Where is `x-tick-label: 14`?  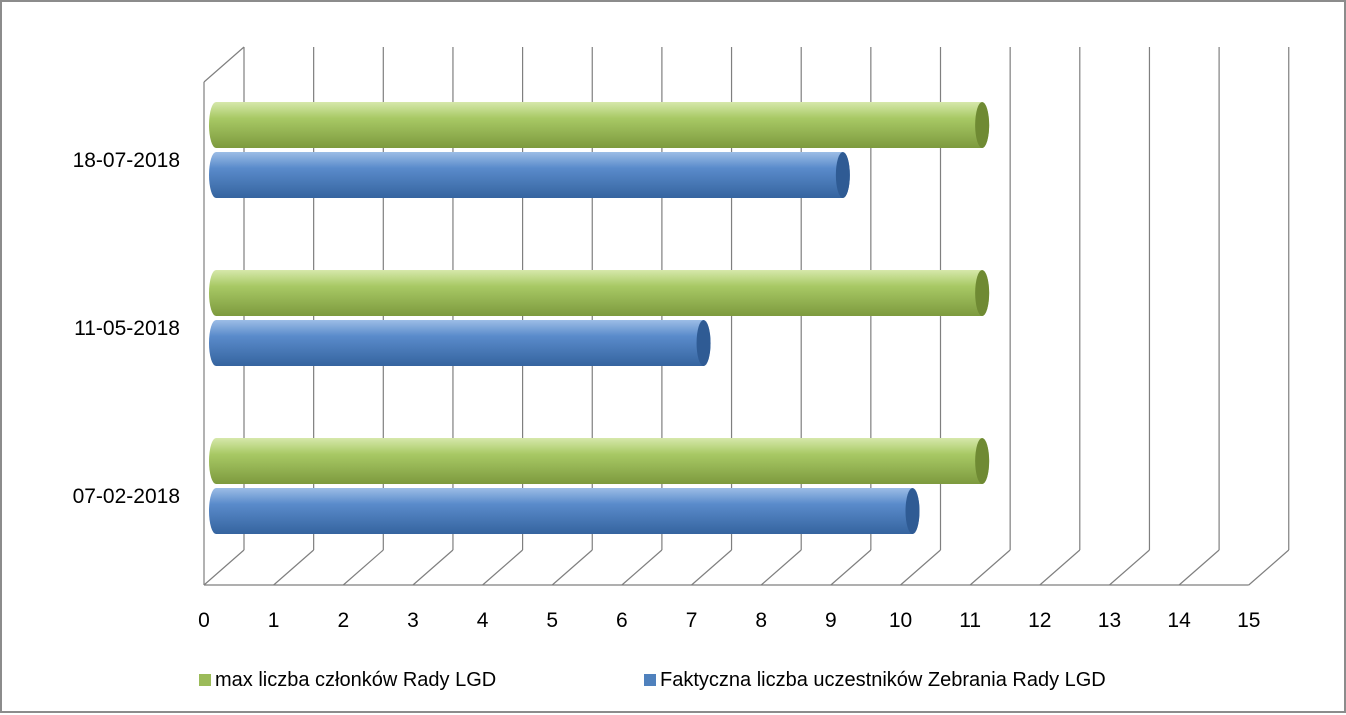 x-tick-label: 14 is located at coordinates (1179, 620).